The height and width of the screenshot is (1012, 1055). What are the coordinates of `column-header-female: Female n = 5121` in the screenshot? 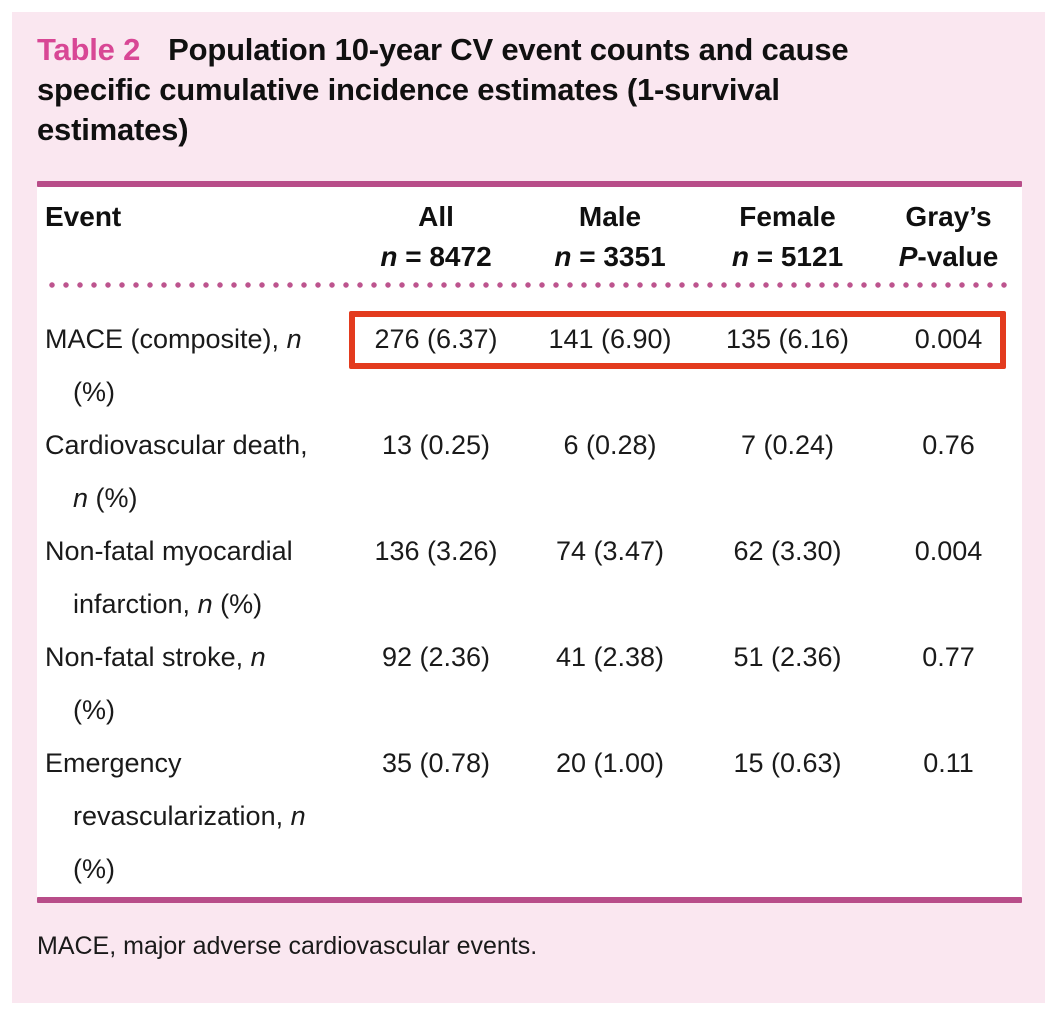 It's located at (787, 236).